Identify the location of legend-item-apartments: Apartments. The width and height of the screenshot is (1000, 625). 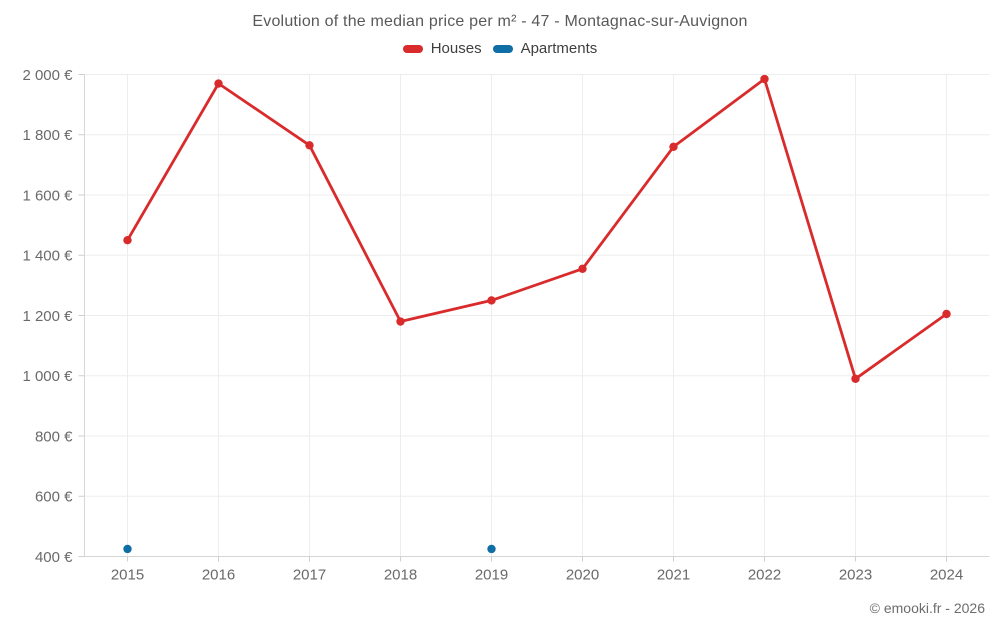
(545, 48).